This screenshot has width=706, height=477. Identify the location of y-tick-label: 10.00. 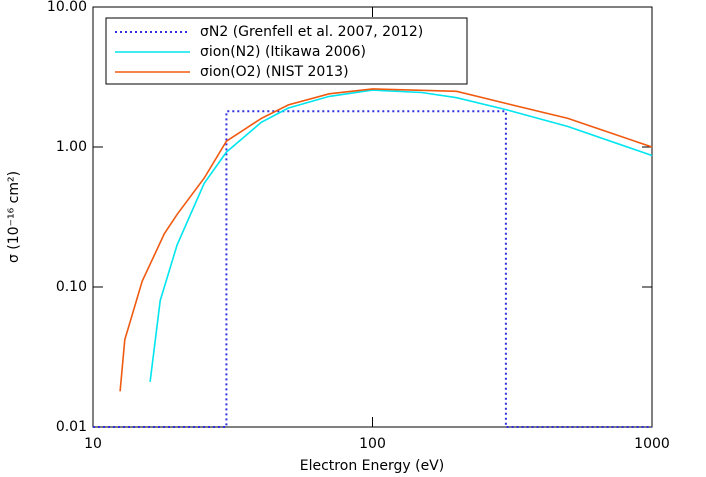
(67, 7).